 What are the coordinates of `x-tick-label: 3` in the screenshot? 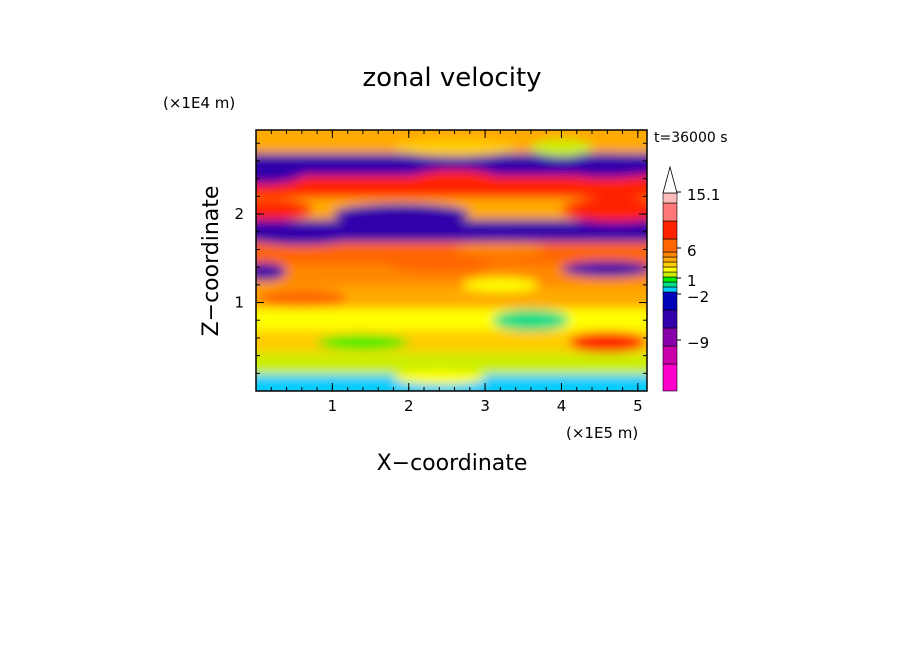 It's located at (485, 406).